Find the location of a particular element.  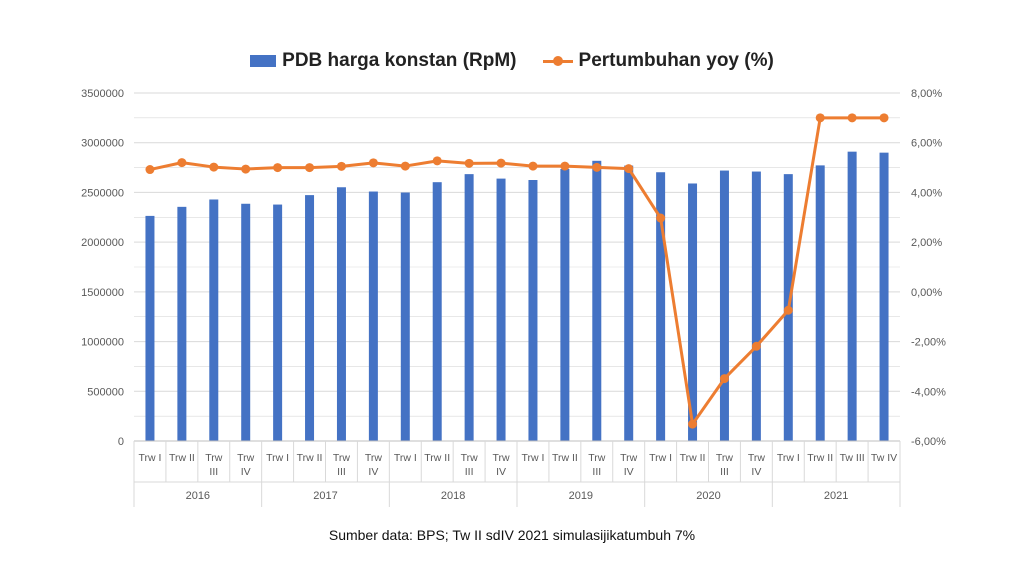

left-axis-tick-label: 3000000 is located at coordinates (102, 144).